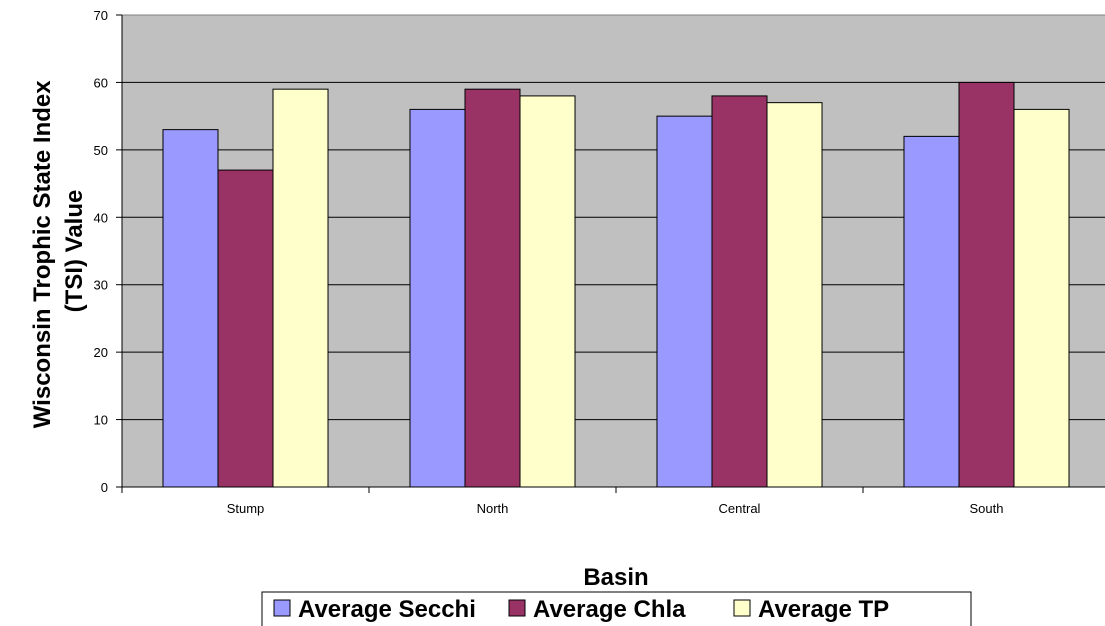 The image size is (1105, 626). I want to click on legend-swatch-tp, so click(742, 608).